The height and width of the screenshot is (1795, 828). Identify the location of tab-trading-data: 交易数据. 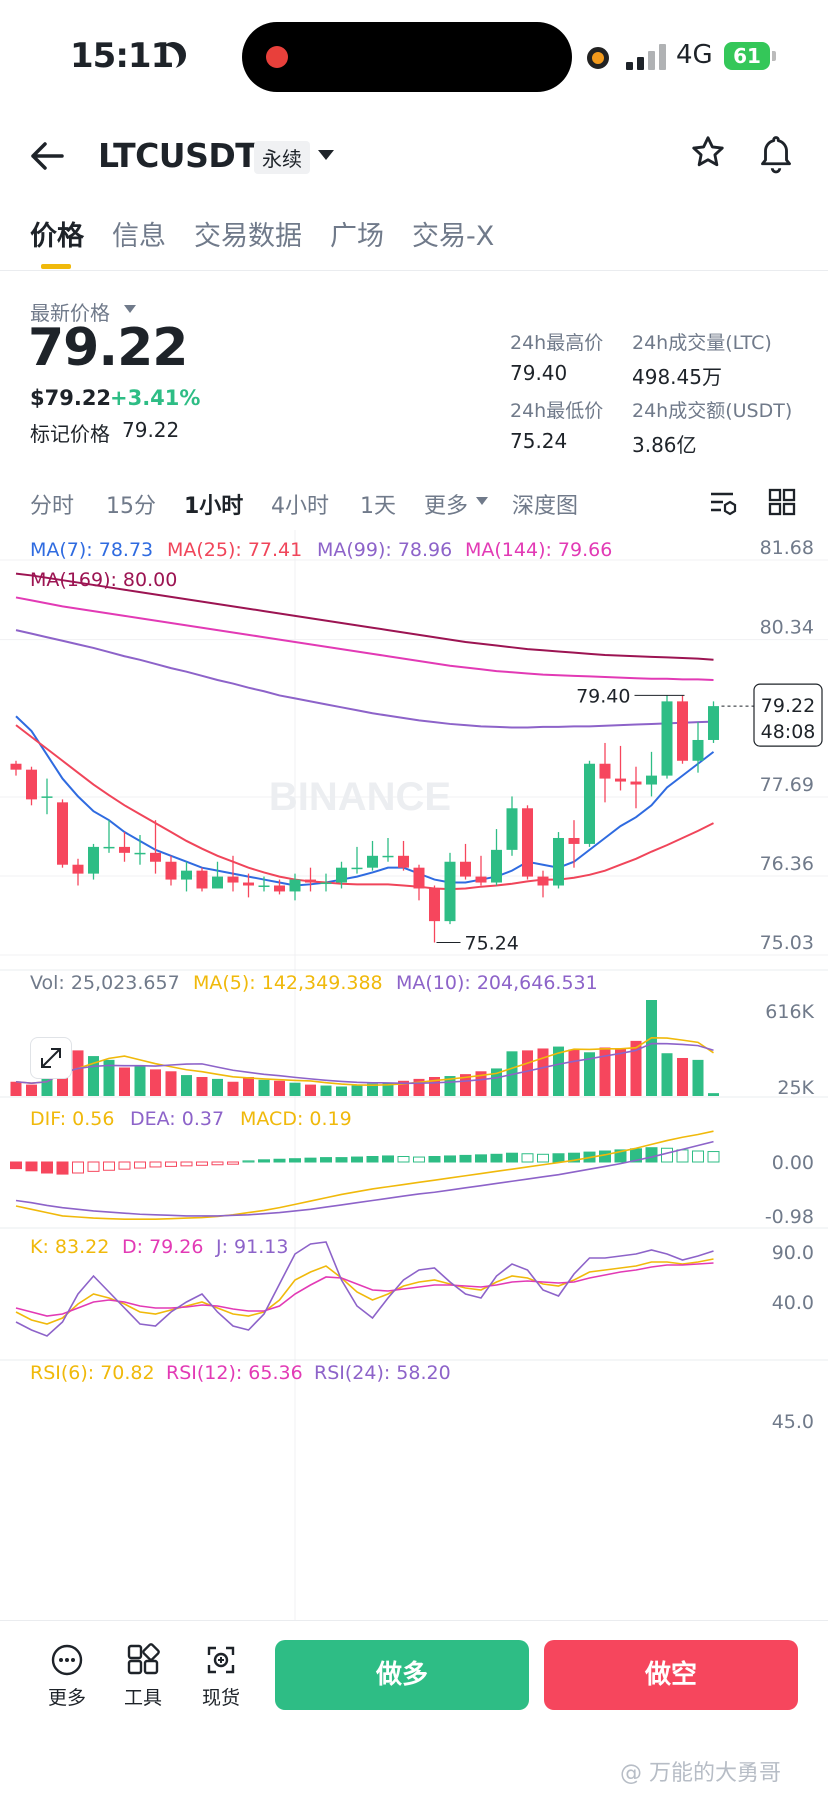
(248, 236).